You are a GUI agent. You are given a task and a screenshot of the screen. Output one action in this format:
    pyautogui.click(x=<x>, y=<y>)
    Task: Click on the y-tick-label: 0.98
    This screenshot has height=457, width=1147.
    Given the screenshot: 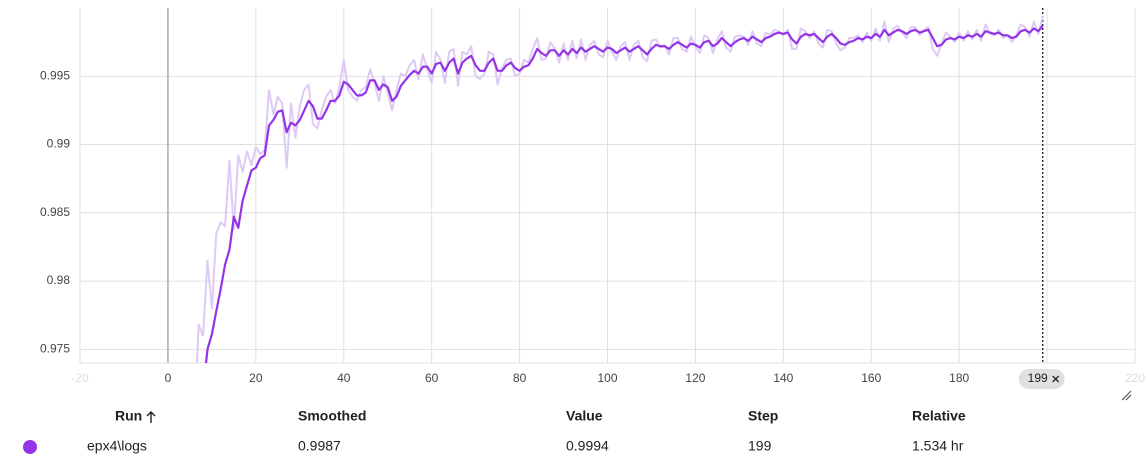 What is the action you would take?
    pyautogui.click(x=59, y=280)
    